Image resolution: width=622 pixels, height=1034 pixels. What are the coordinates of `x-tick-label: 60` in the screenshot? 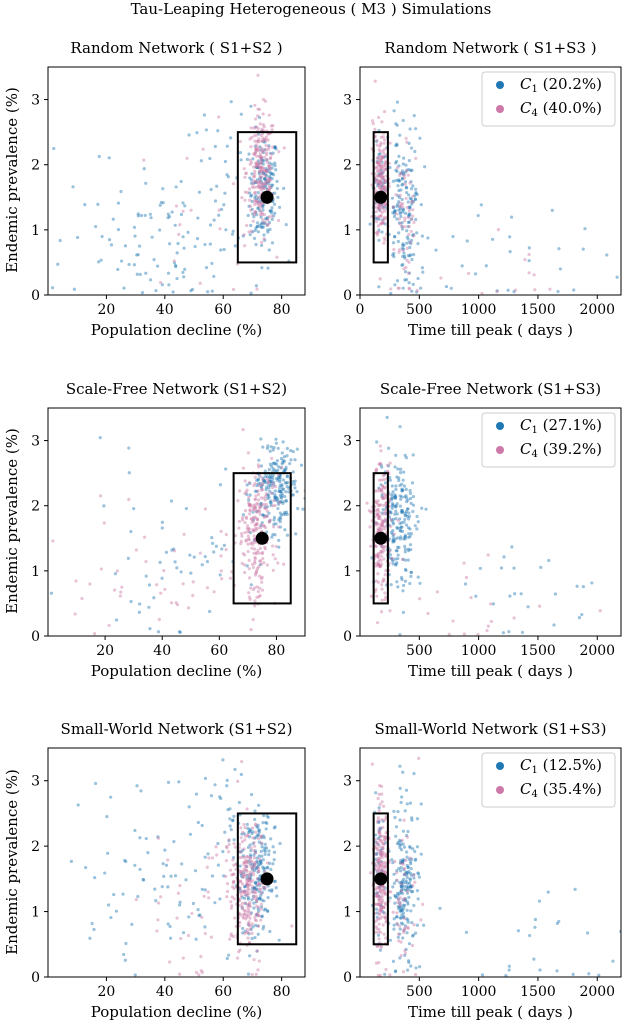 It's located at (223, 992).